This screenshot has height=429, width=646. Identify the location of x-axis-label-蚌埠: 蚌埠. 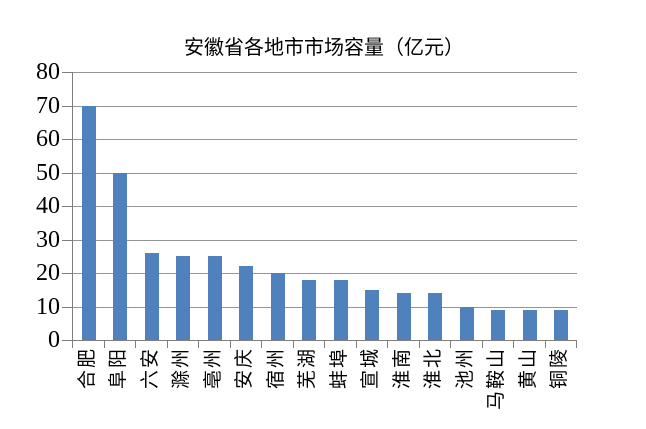
(339, 368).